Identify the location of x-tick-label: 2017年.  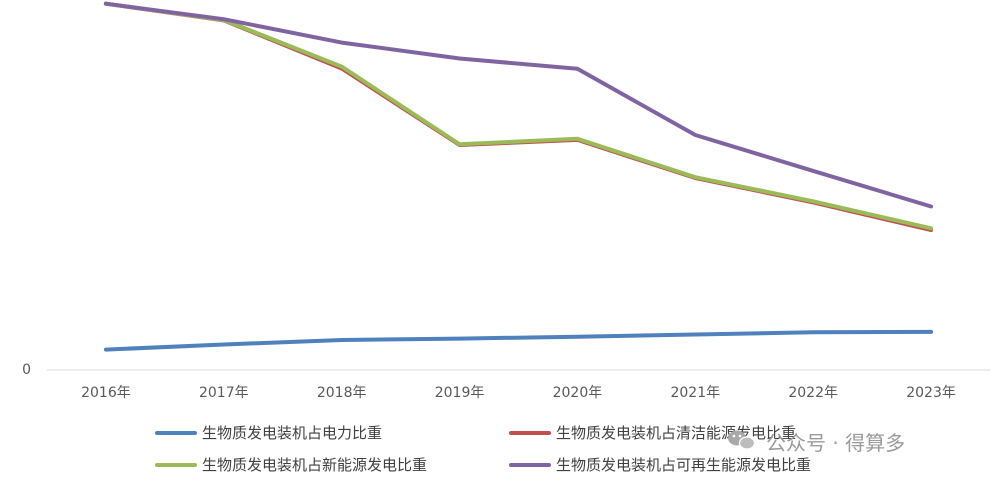
(224, 393).